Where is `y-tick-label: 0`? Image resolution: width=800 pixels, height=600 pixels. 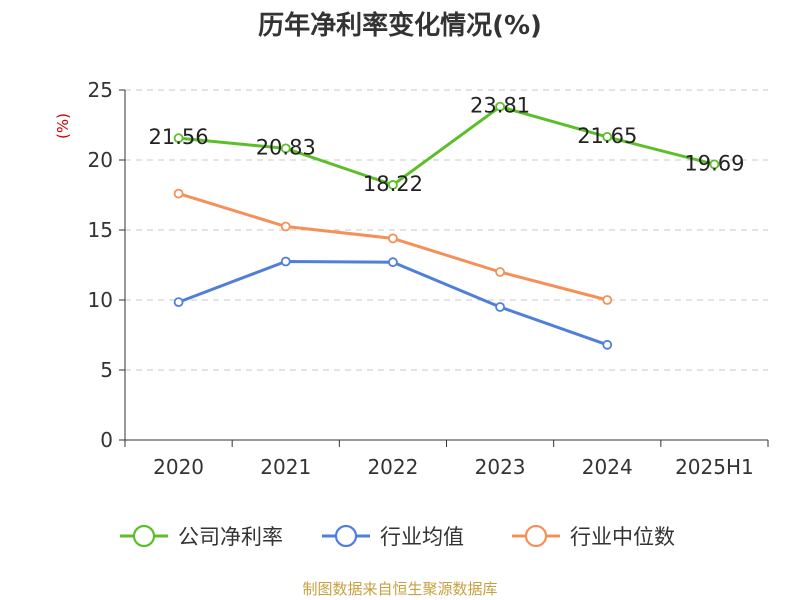 y-tick-label: 0 is located at coordinates (106, 440).